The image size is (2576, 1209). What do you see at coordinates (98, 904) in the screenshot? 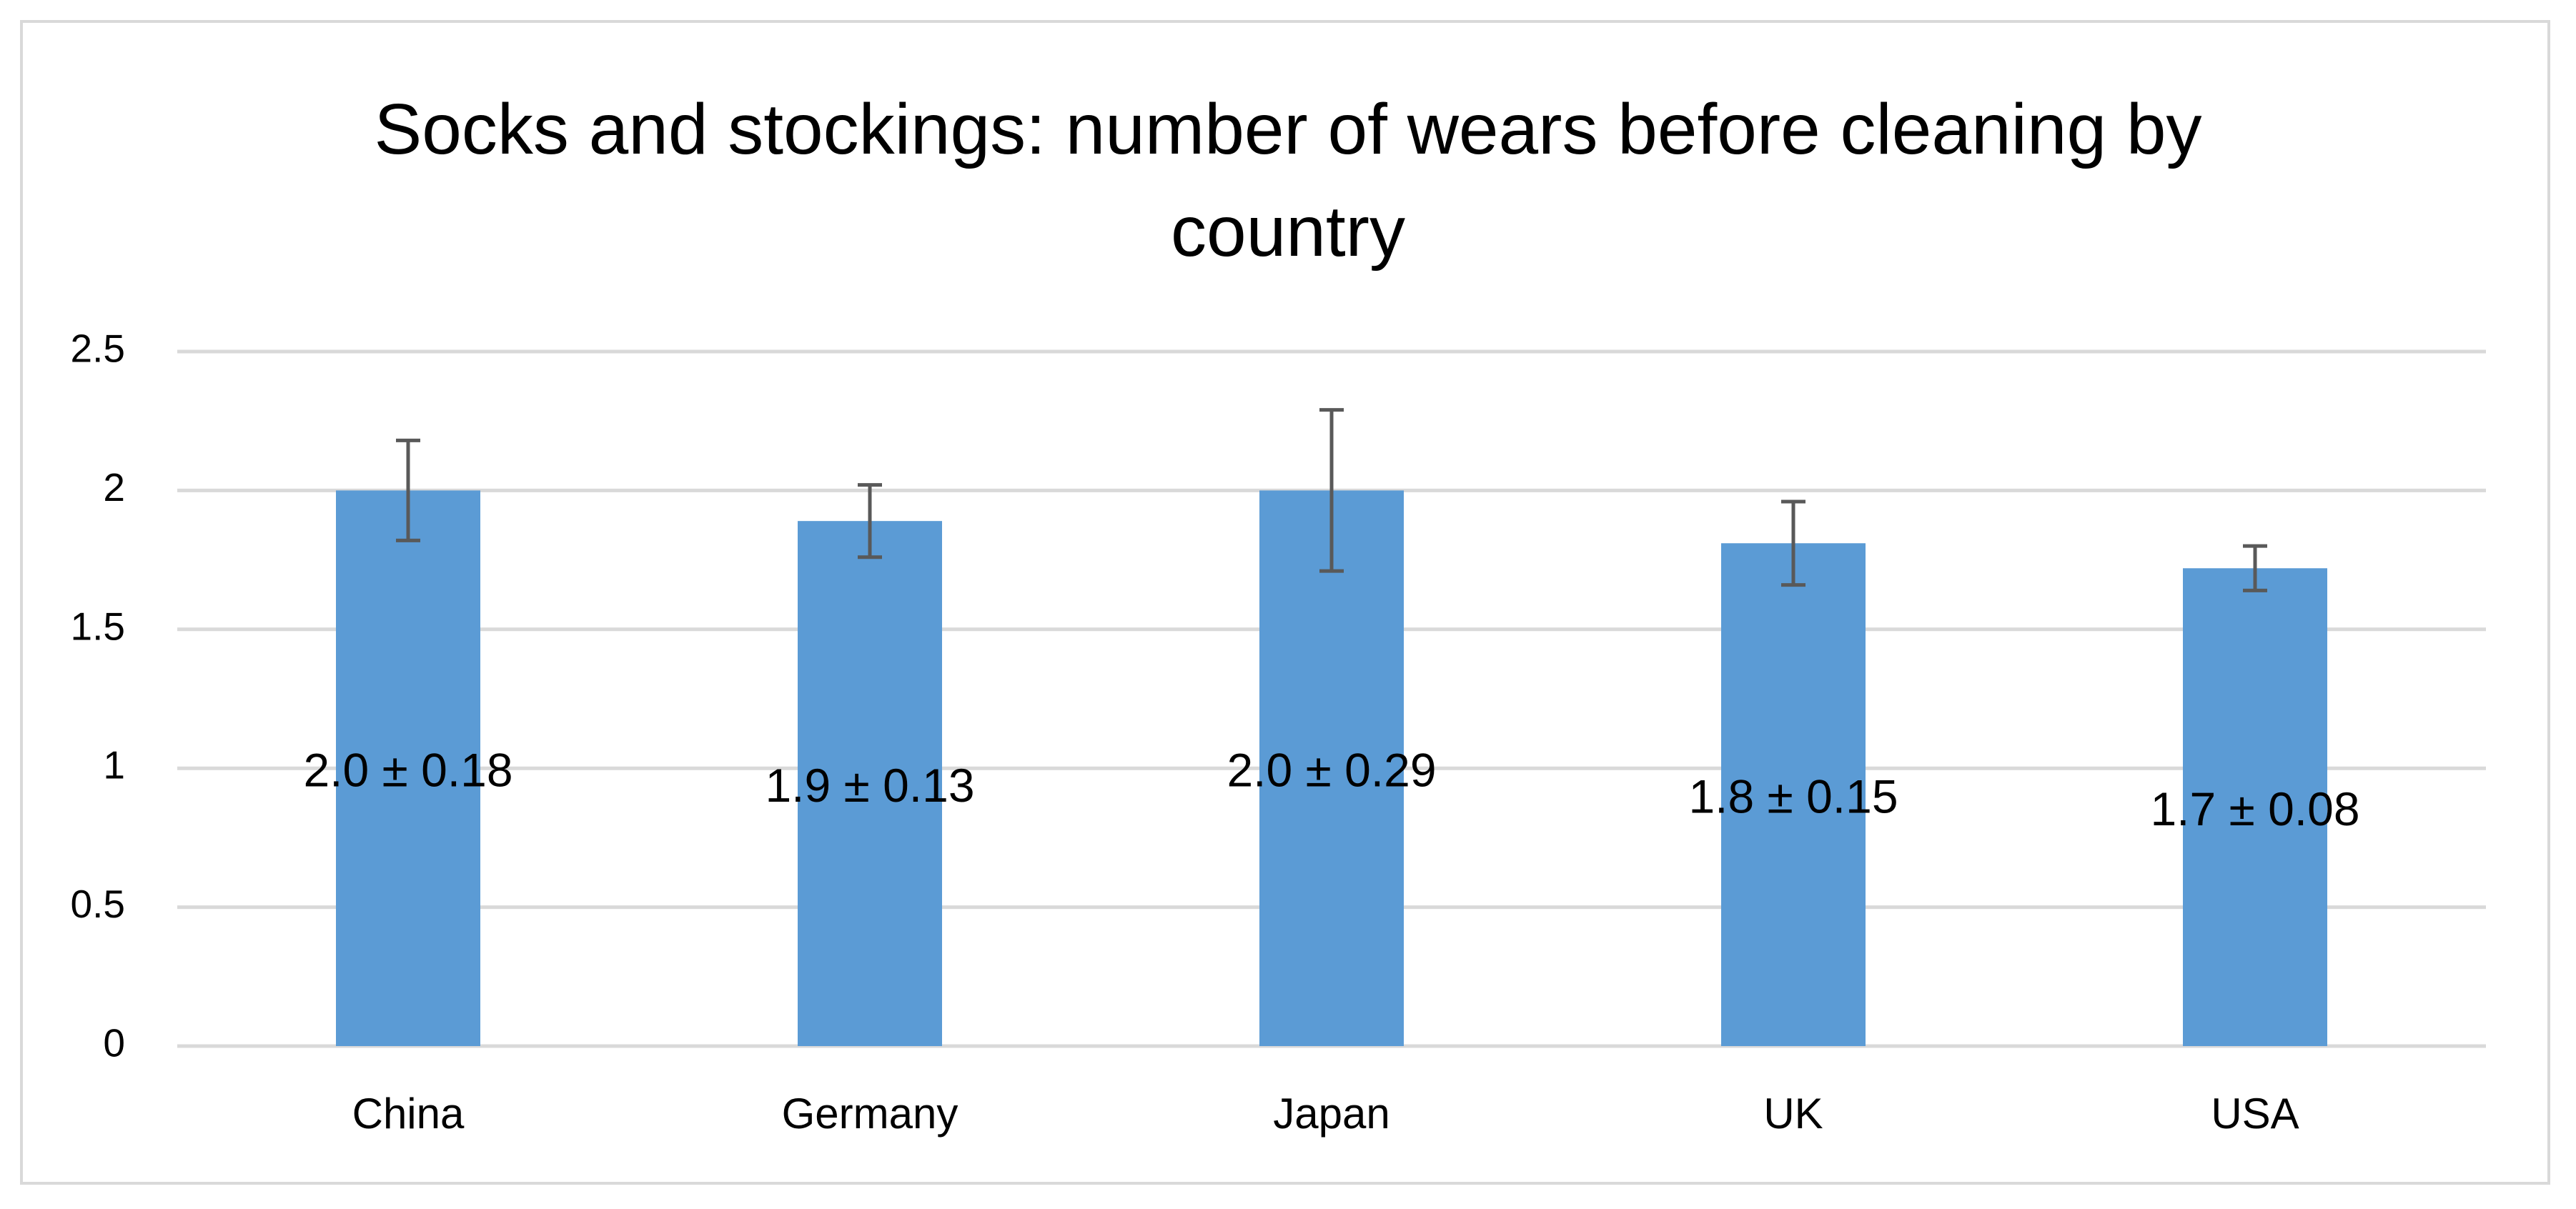
I see `y-tick-label: 0.5` at bounding box center [98, 904].